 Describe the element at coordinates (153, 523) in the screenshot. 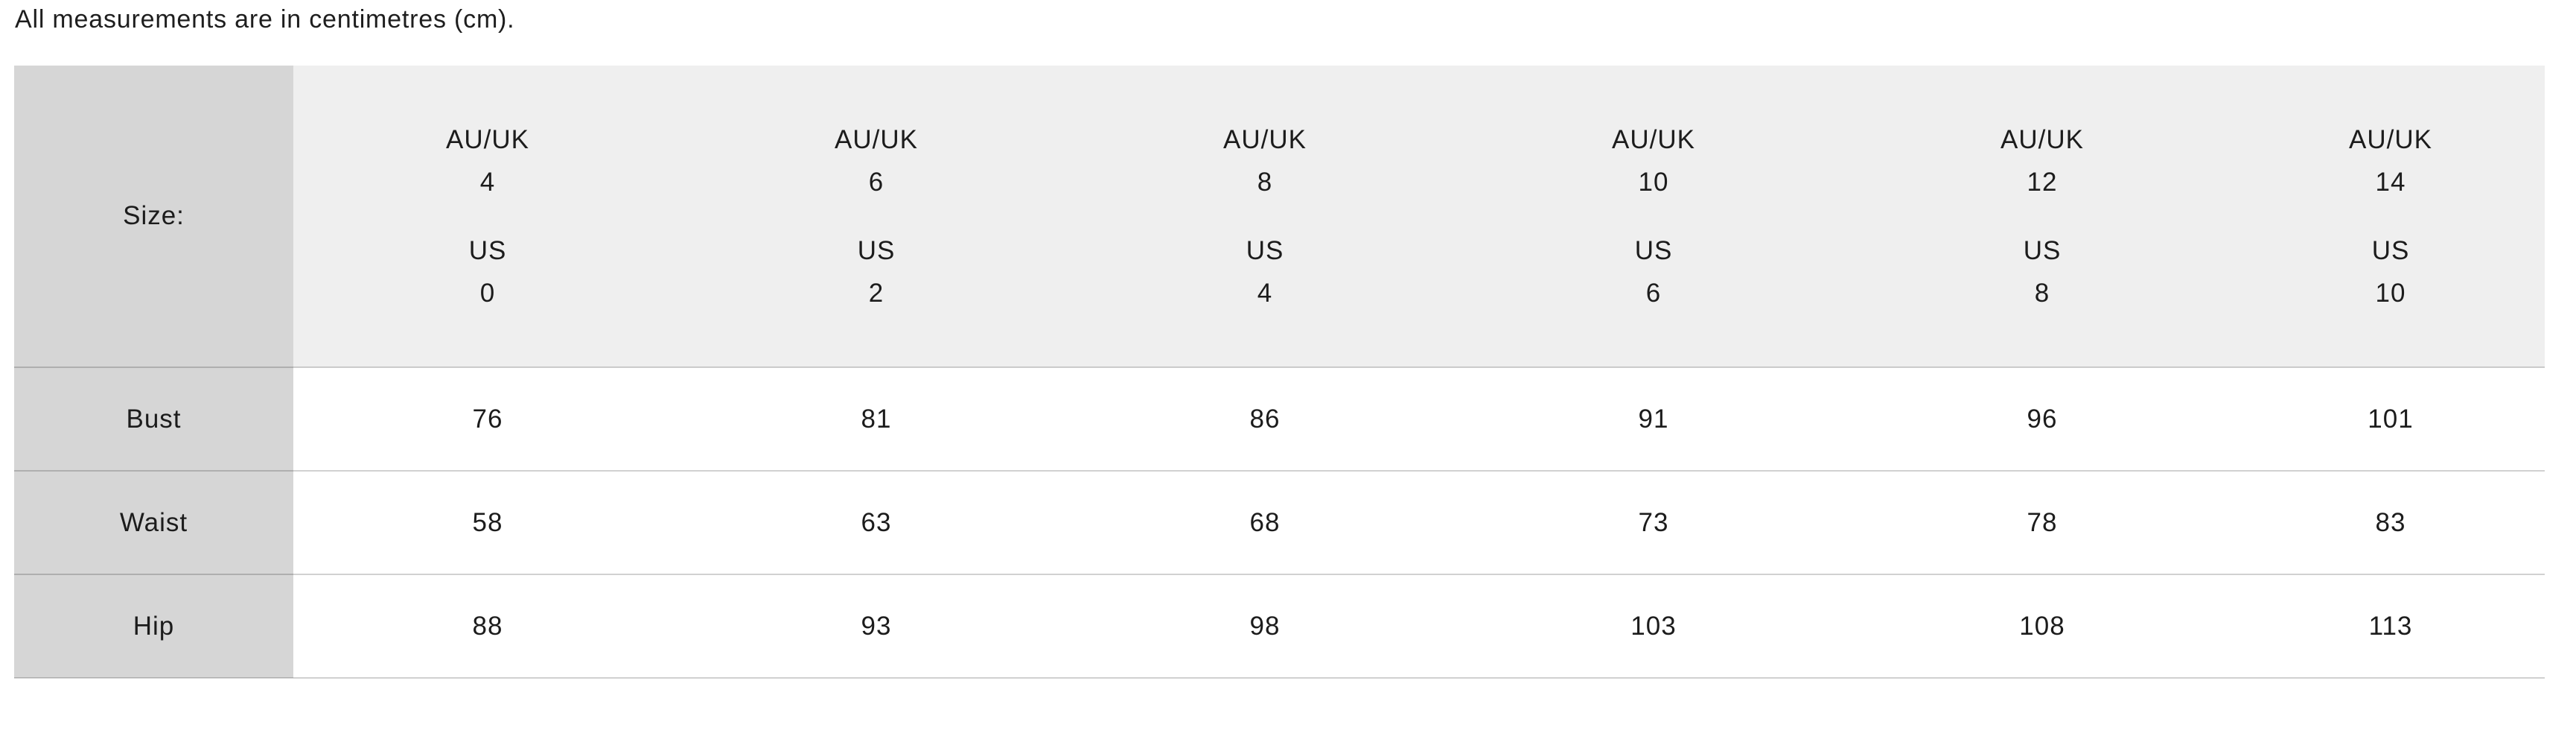

I see `waist-row-label: Waist` at that location.